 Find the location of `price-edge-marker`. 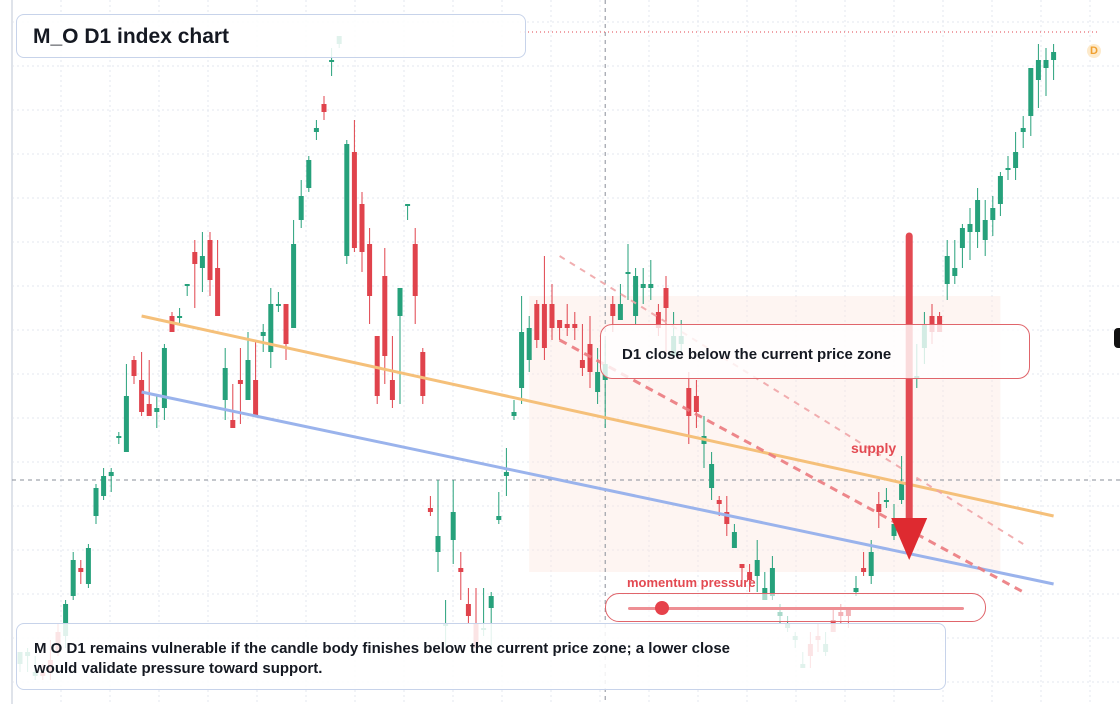

price-edge-marker is located at coordinates (1117, 338).